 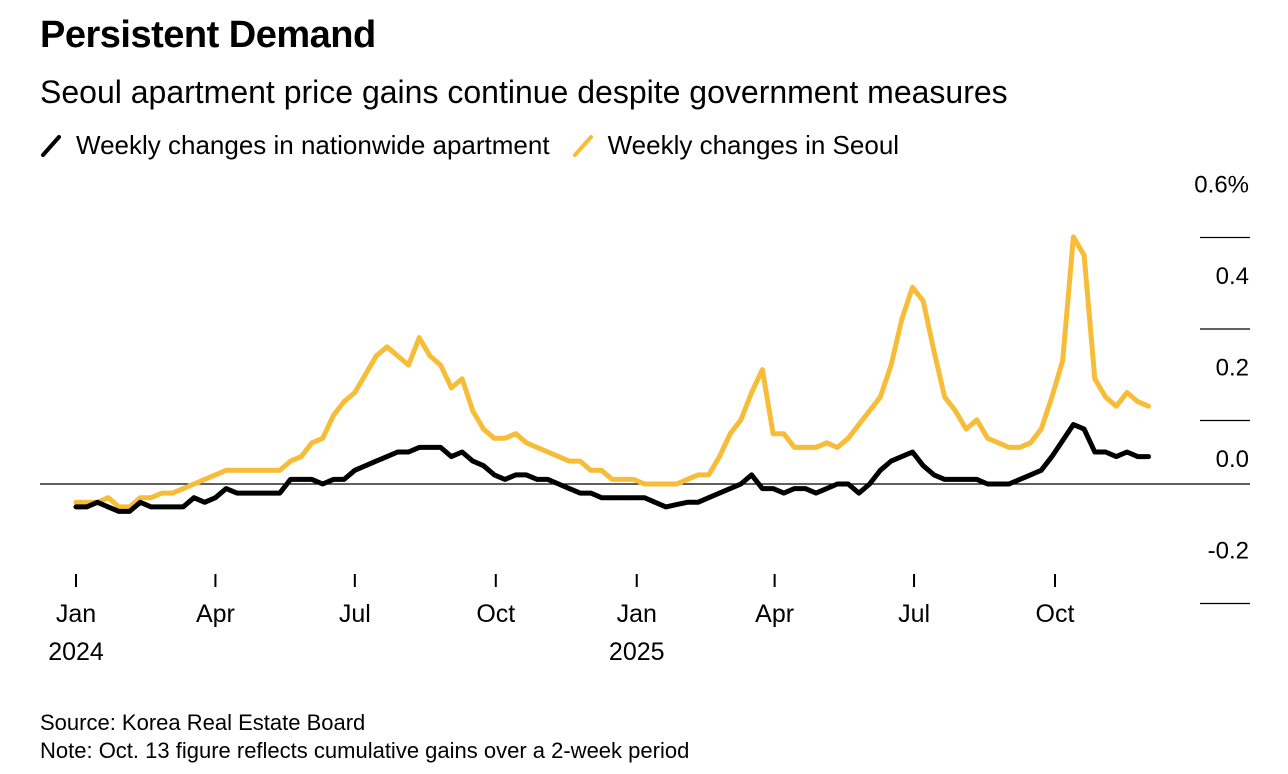 I want to click on x-axis: Jan 2024 Apr Jul Oct Jan 2025 Apr Jul Oct, so click(x=561, y=620).